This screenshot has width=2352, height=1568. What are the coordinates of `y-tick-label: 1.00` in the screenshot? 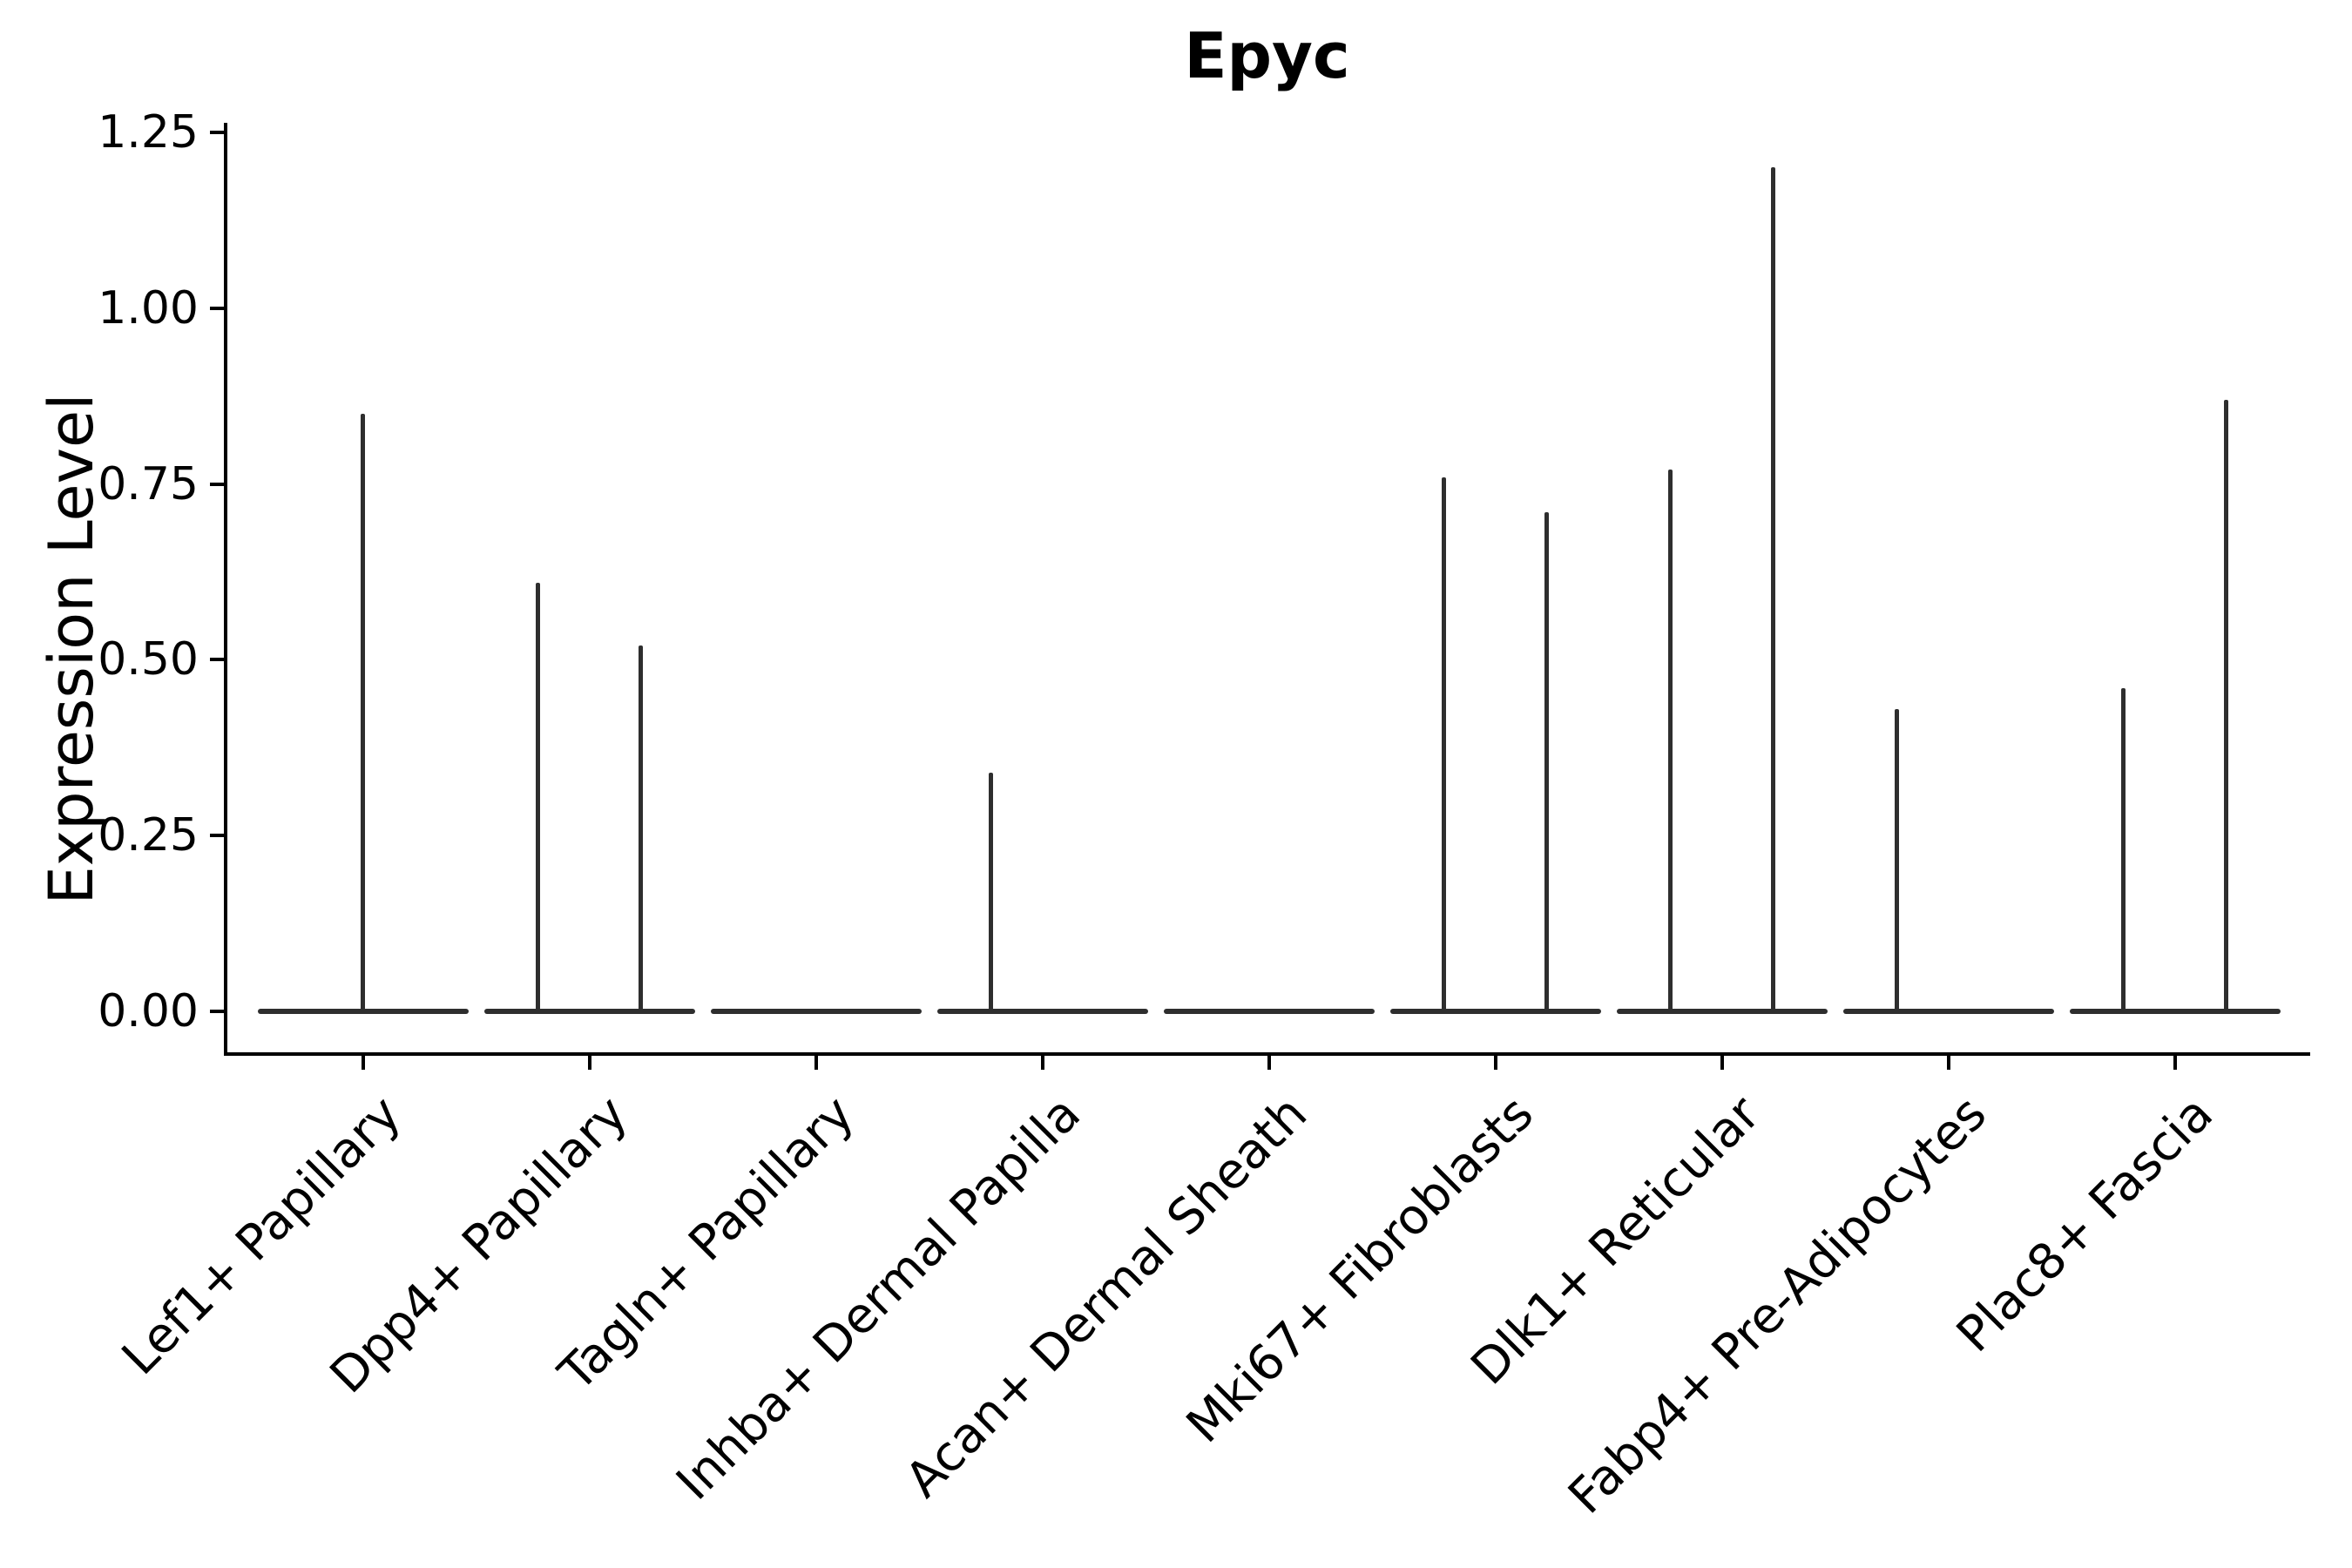 It's located at (148, 308).